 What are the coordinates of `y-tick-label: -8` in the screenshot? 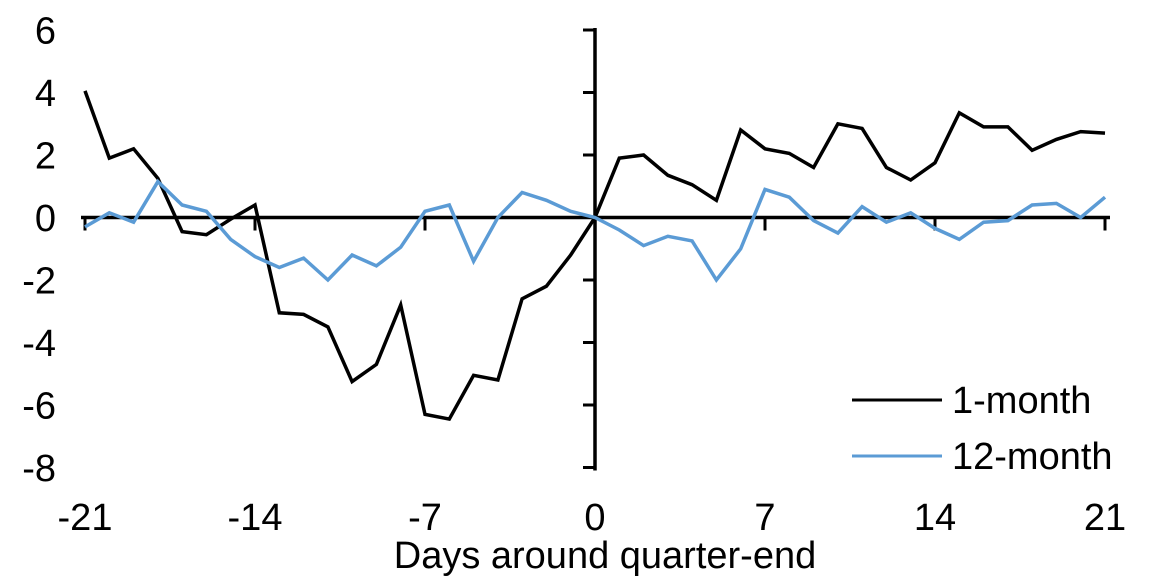 It's located at (39, 469).